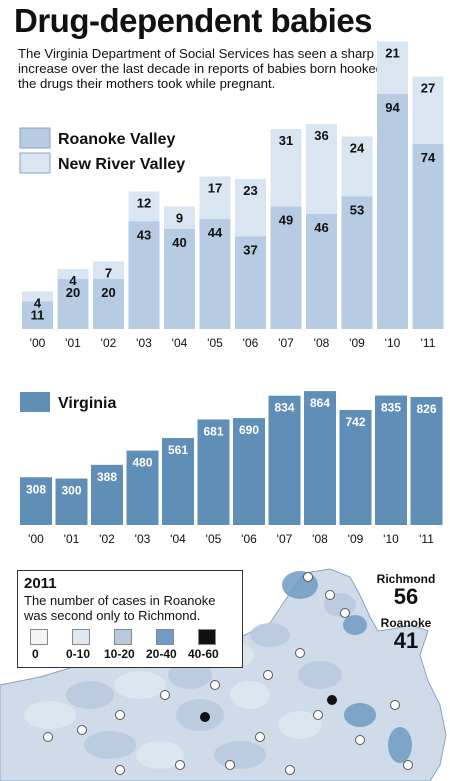 The image size is (450, 781). Describe the element at coordinates (250, 250) in the screenshot. I see `label-roanoke-6: 37` at that location.